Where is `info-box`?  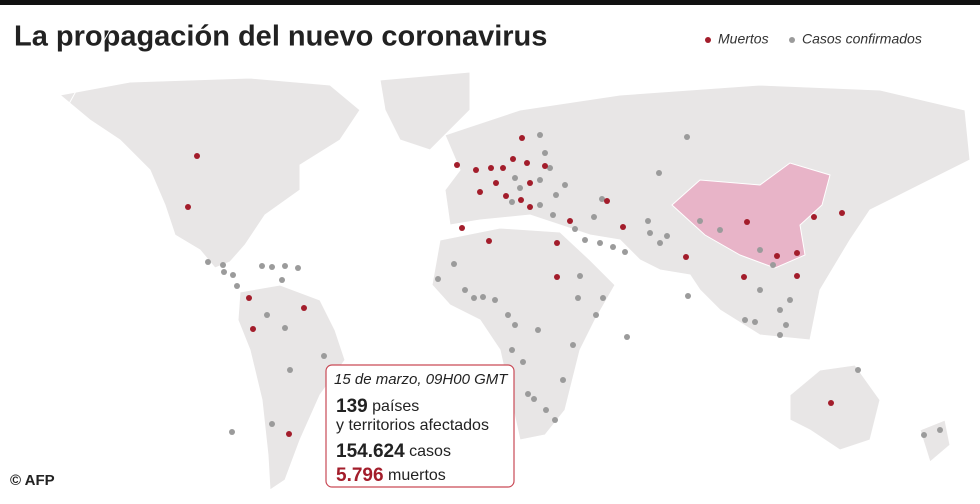 info-box is located at coordinates (420, 426).